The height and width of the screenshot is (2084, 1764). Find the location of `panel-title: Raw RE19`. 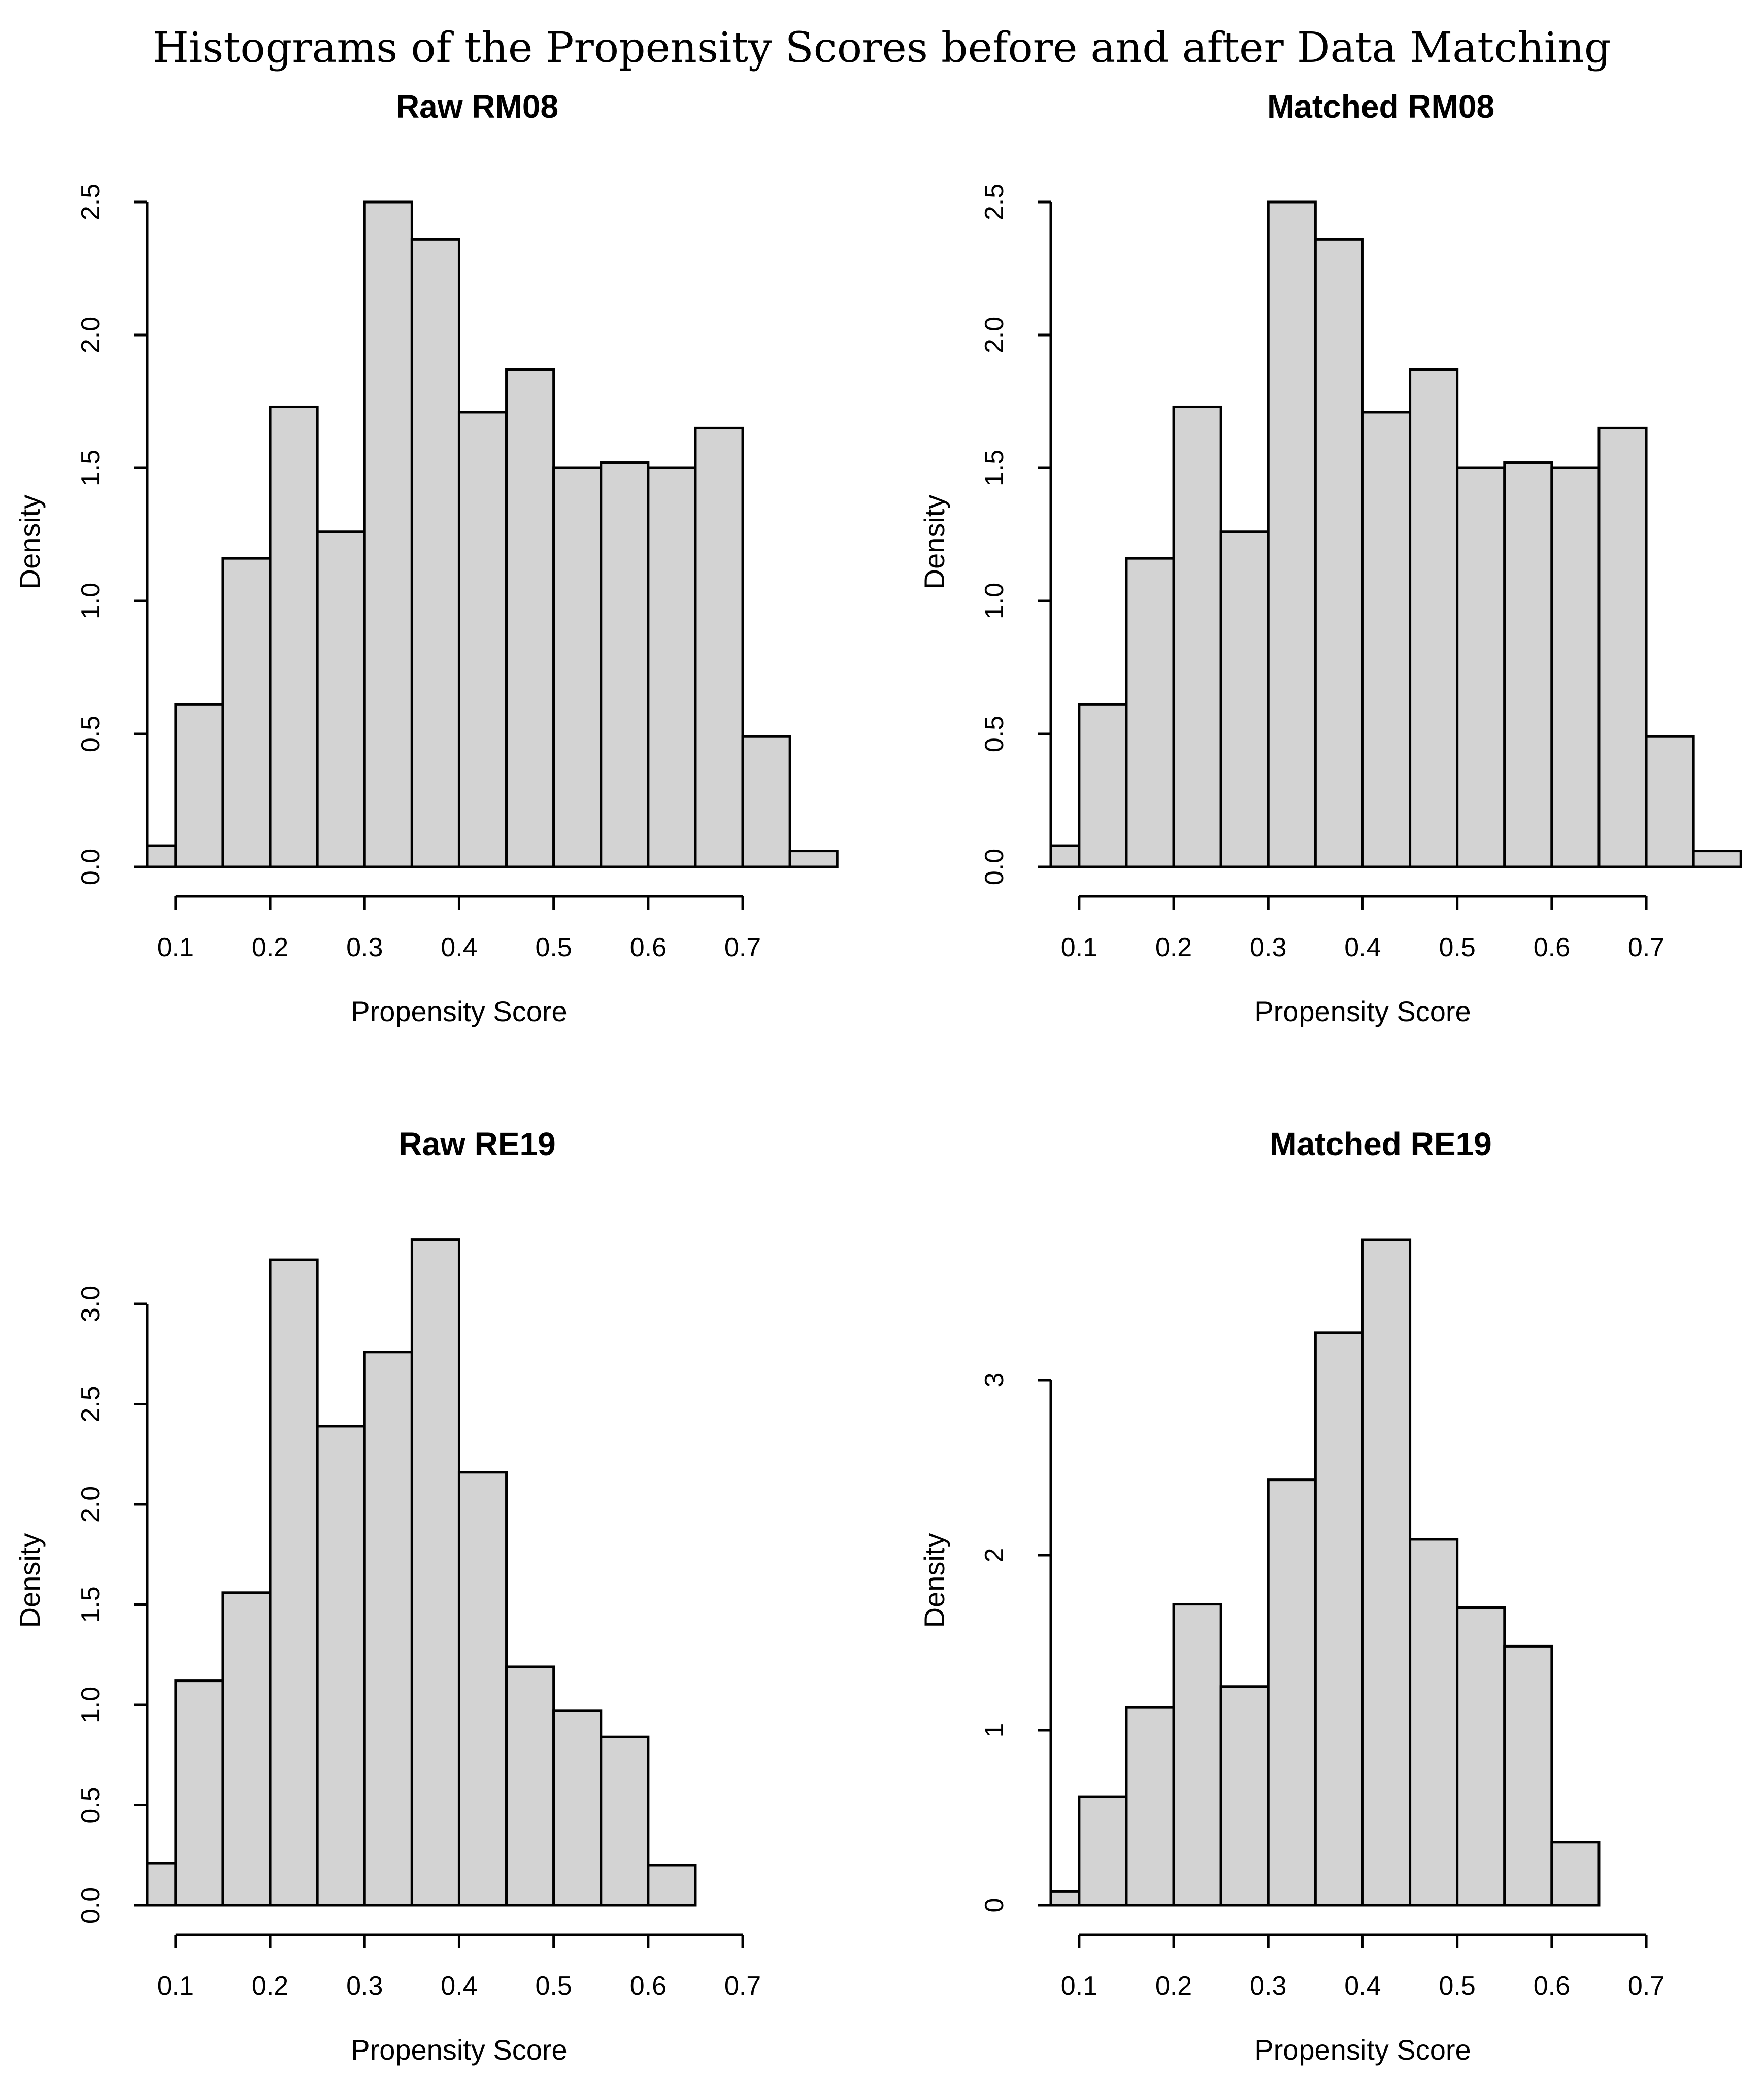

panel-title: Raw RE19 is located at coordinates (476, 1144).